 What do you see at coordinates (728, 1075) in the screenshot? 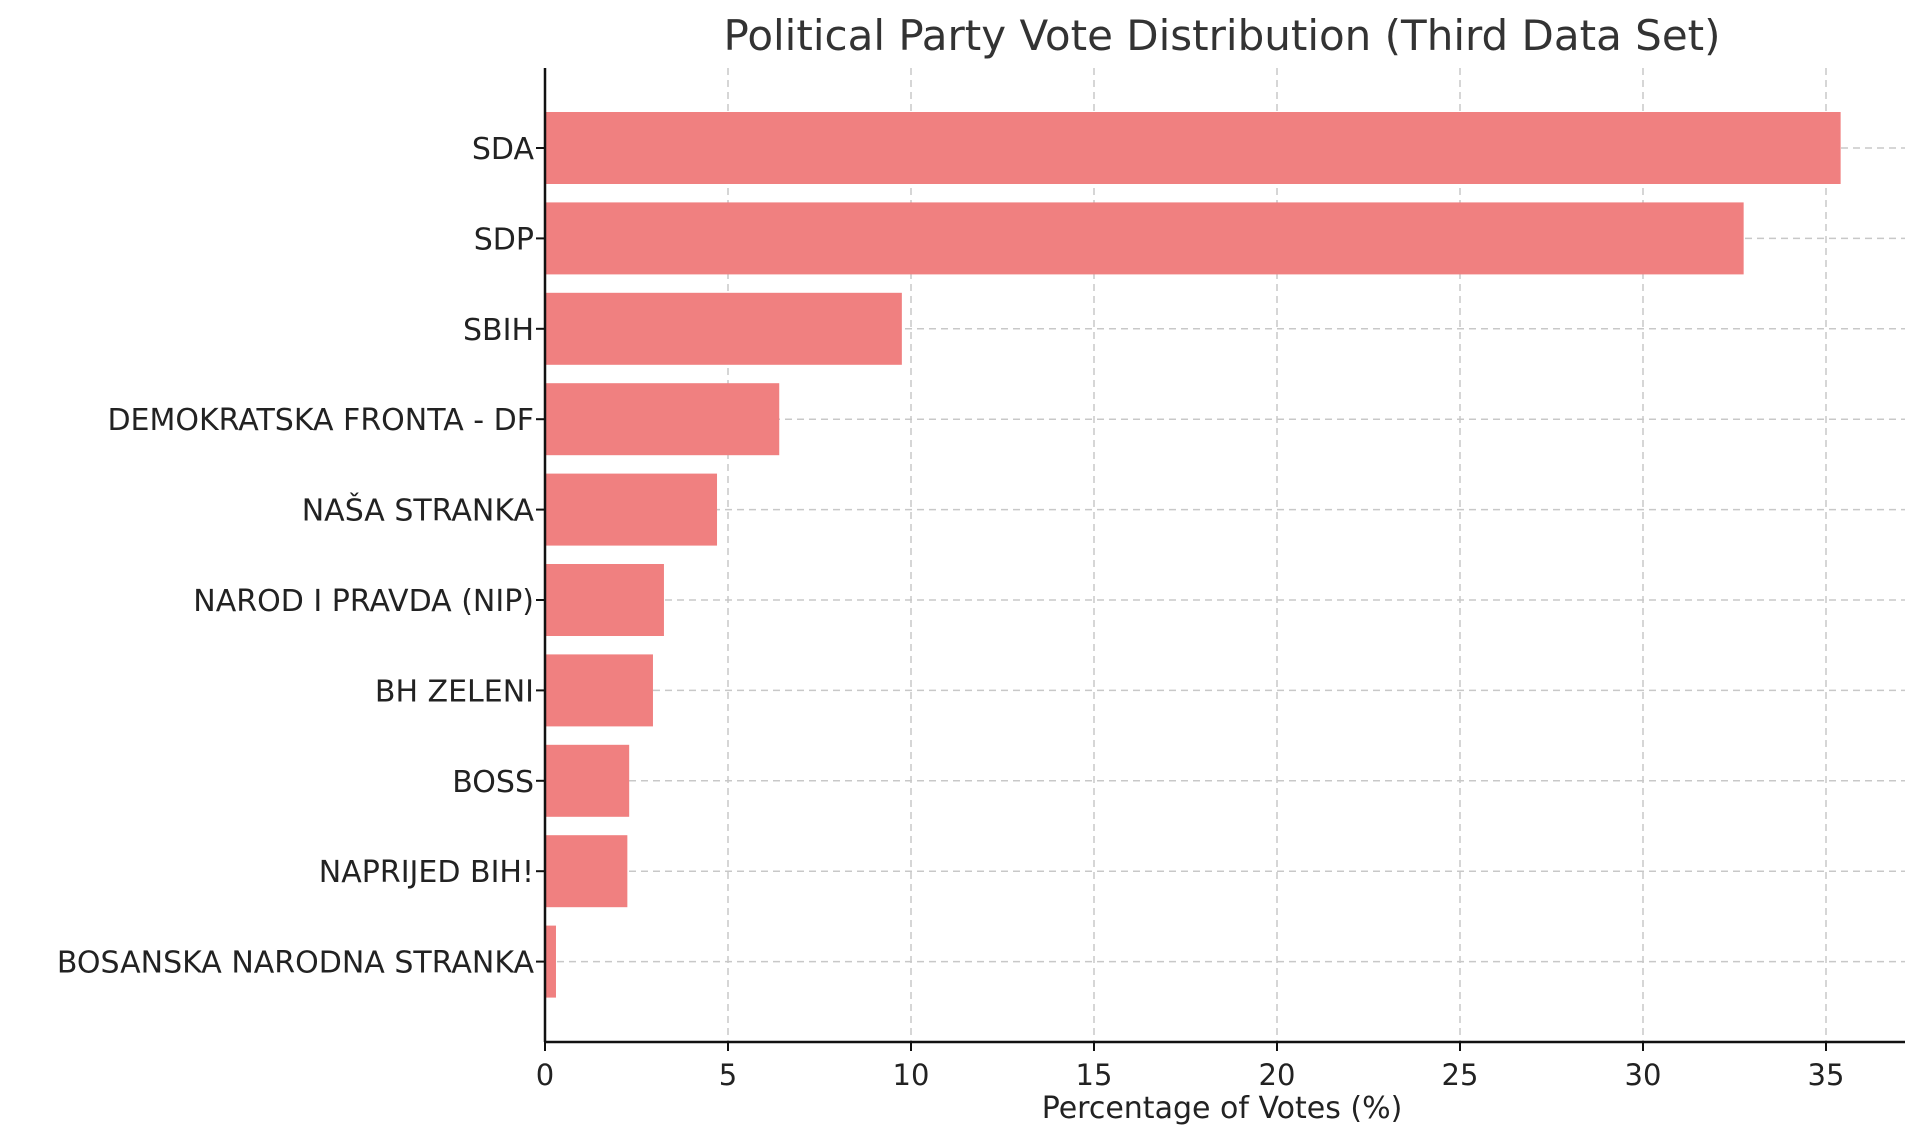
I see `x-tick-label: 5` at bounding box center [728, 1075].